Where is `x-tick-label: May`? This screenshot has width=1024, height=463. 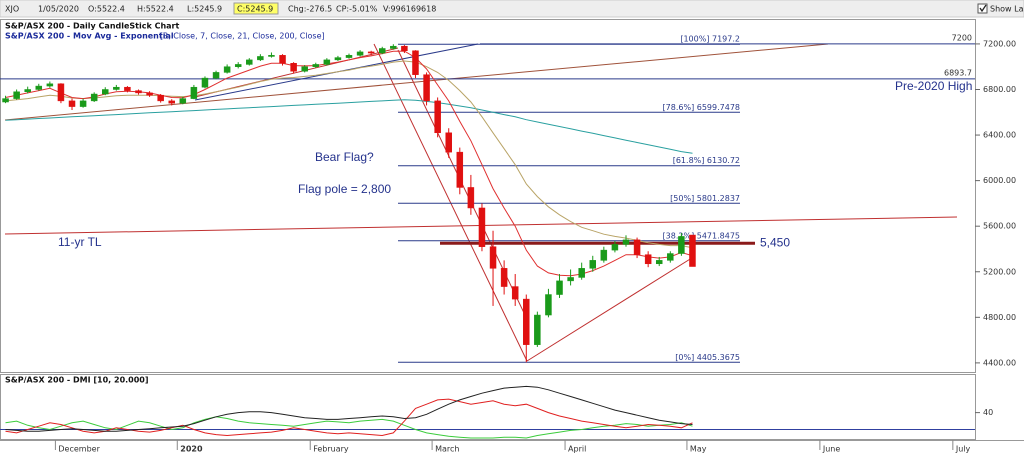
x-tick-label: May is located at coordinates (698, 449).